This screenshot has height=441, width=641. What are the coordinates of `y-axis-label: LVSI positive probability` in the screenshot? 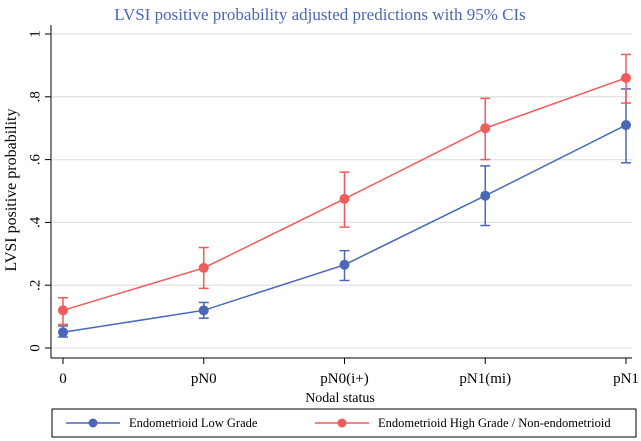 It's located at (11, 190).